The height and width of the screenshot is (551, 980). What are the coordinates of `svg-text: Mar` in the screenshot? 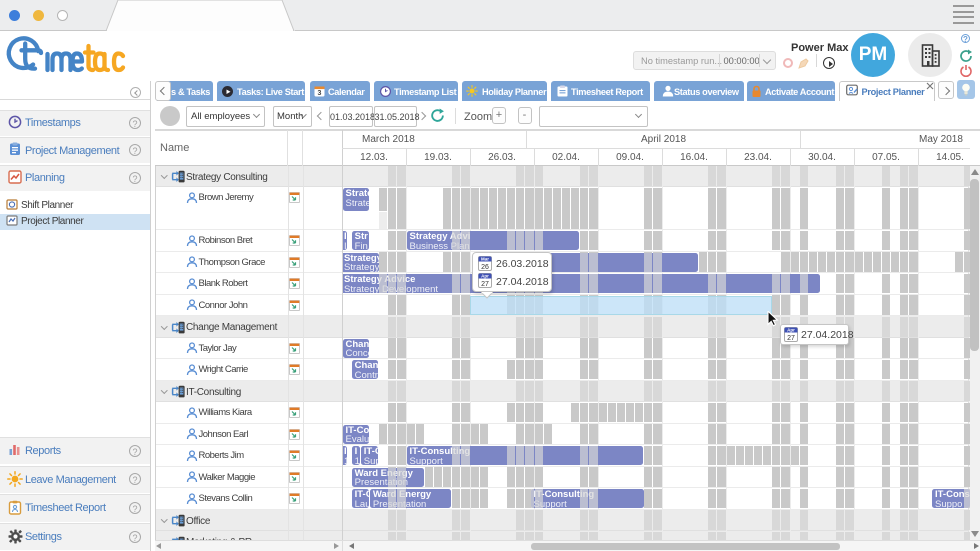 It's located at (484, 258).